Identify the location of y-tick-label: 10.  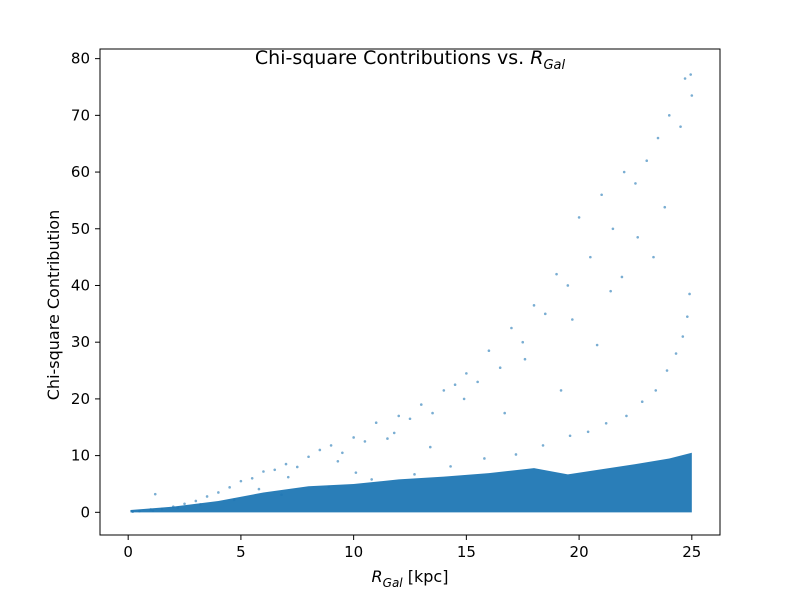
(80, 456).